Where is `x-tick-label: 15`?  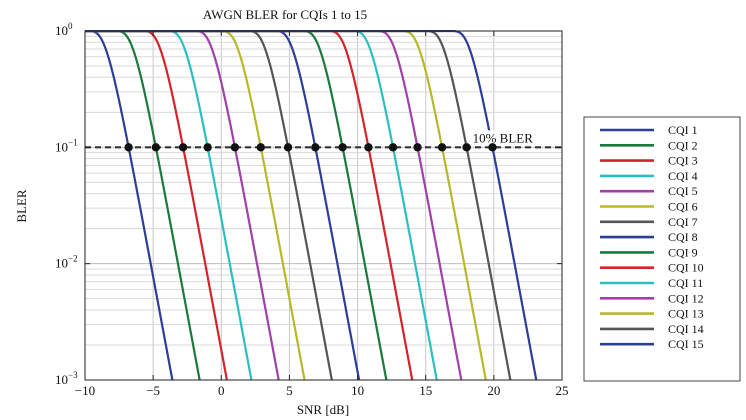
x-tick-label: 15 is located at coordinates (425, 390).